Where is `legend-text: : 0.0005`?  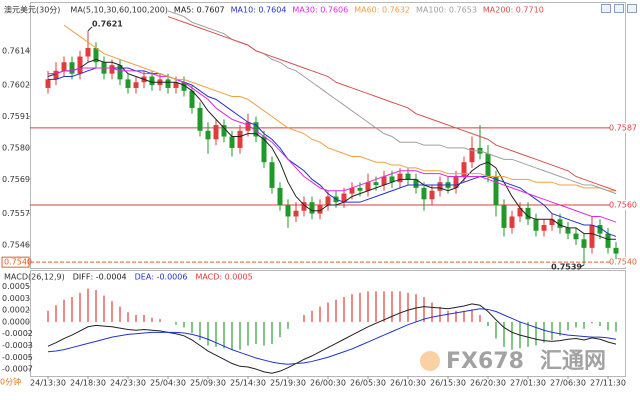
legend-text: : 0.0005 is located at coordinates (235, 277).